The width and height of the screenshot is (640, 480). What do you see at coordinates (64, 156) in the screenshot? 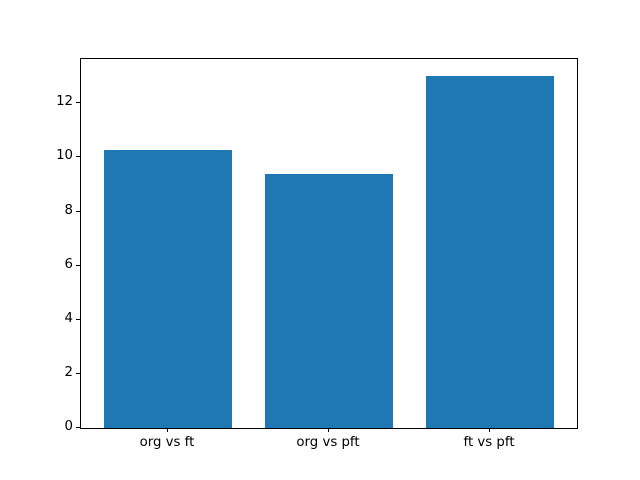
I see `y-tick-label: 10` at bounding box center [64, 156].